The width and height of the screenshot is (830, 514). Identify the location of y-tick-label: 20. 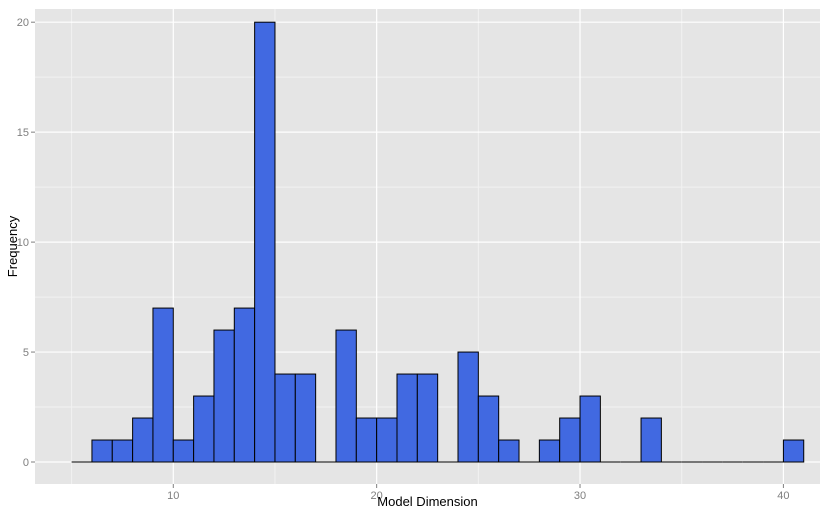
(23, 23).